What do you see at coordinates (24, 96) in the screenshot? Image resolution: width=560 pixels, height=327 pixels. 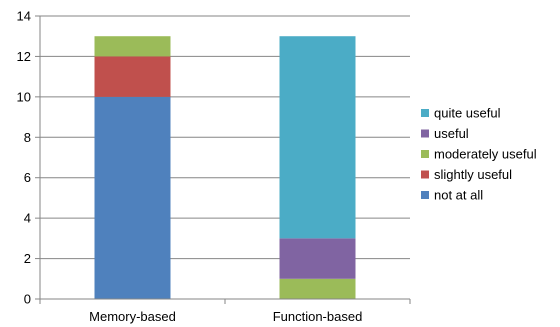 I see `y-tick-label: 10` at bounding box center [24, 96].